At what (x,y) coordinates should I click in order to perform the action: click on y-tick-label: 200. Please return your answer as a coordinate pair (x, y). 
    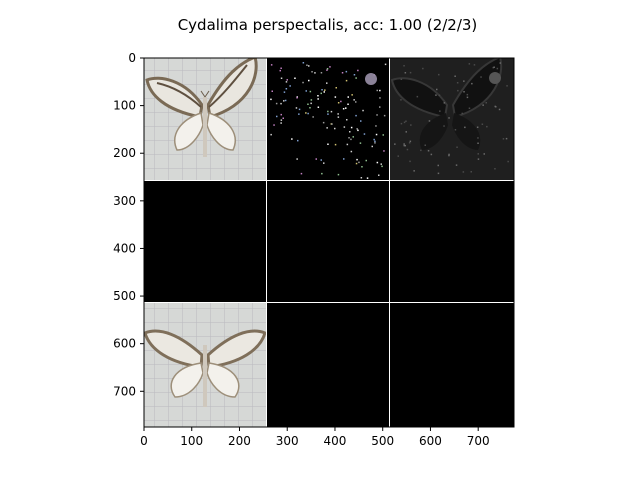
    Looking at the image, I should click on (124, 153).